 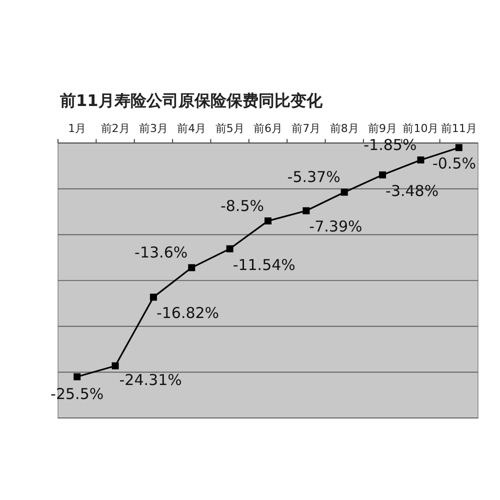 What do you see at coordinates (115, 128) in the screenshot?
I see `x-tick-label: 前2月` at bounding box center [115, 128].